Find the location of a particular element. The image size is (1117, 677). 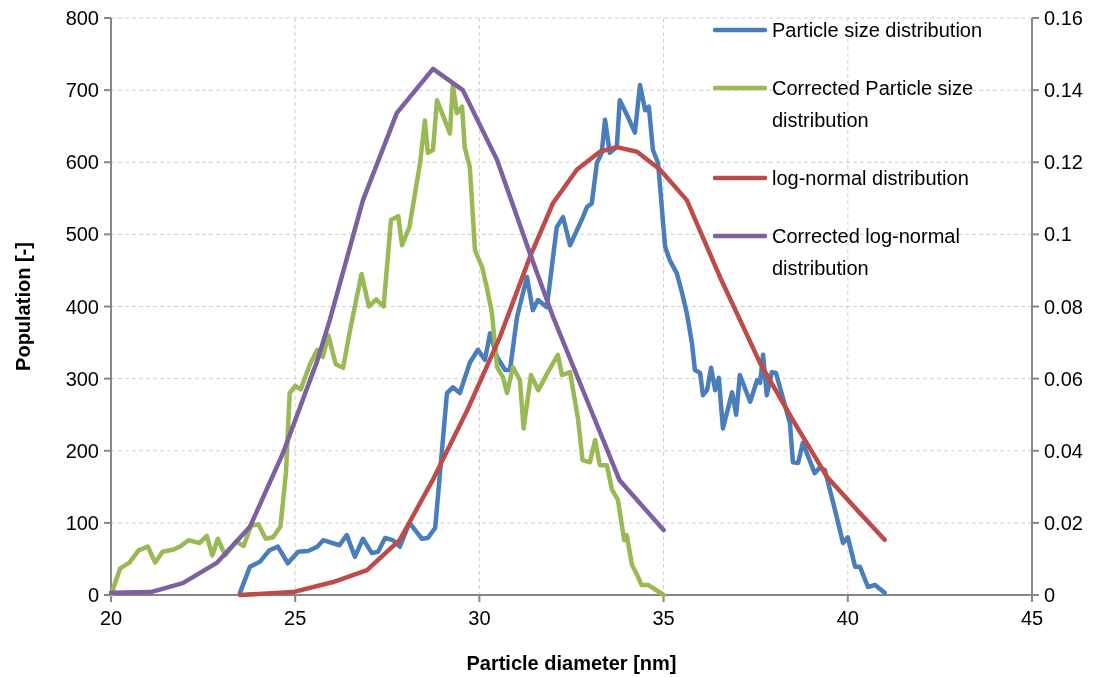

x-tick-label: 40 is located at coordinates (847, 618).